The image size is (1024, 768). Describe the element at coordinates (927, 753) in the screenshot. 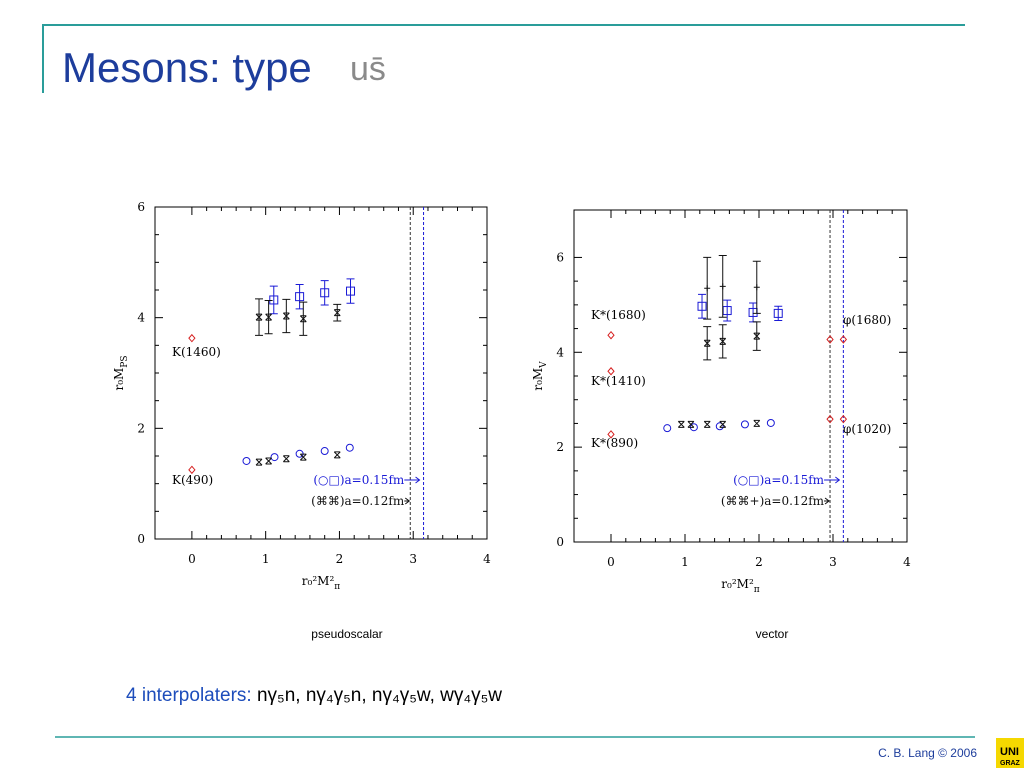

I see `footer: C. B. Lang © 2006` at that location.